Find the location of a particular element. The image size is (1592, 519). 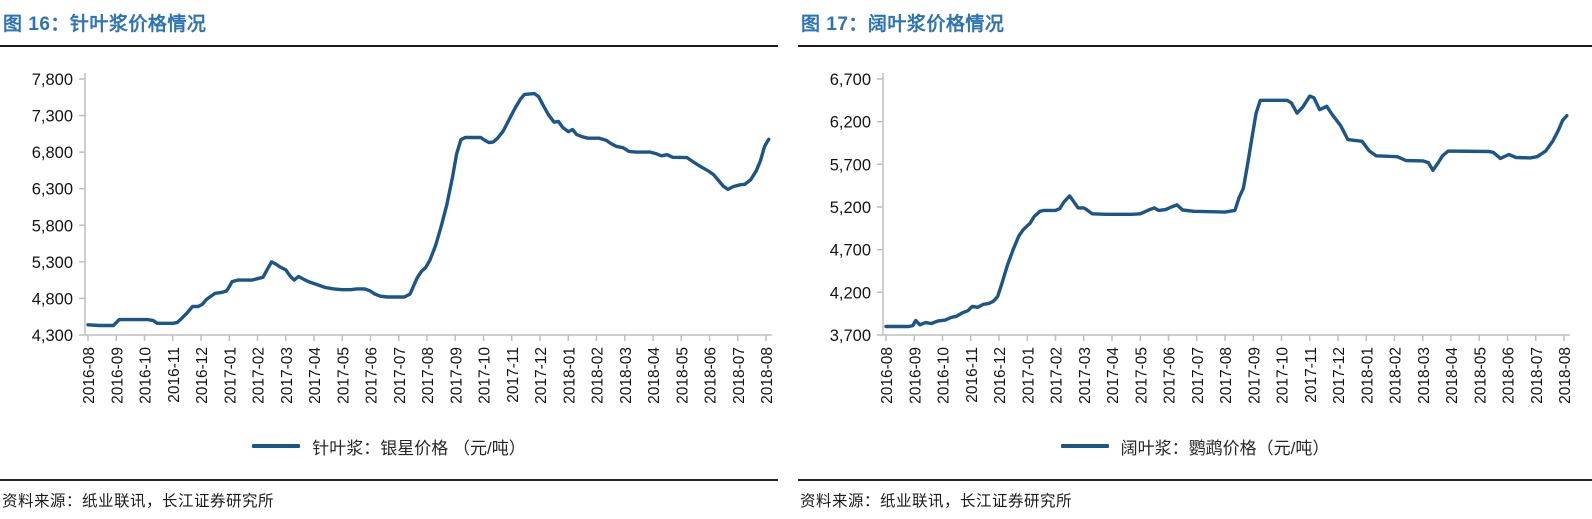

y-tick-label: 5,200 is located at coordinates (850, 208).